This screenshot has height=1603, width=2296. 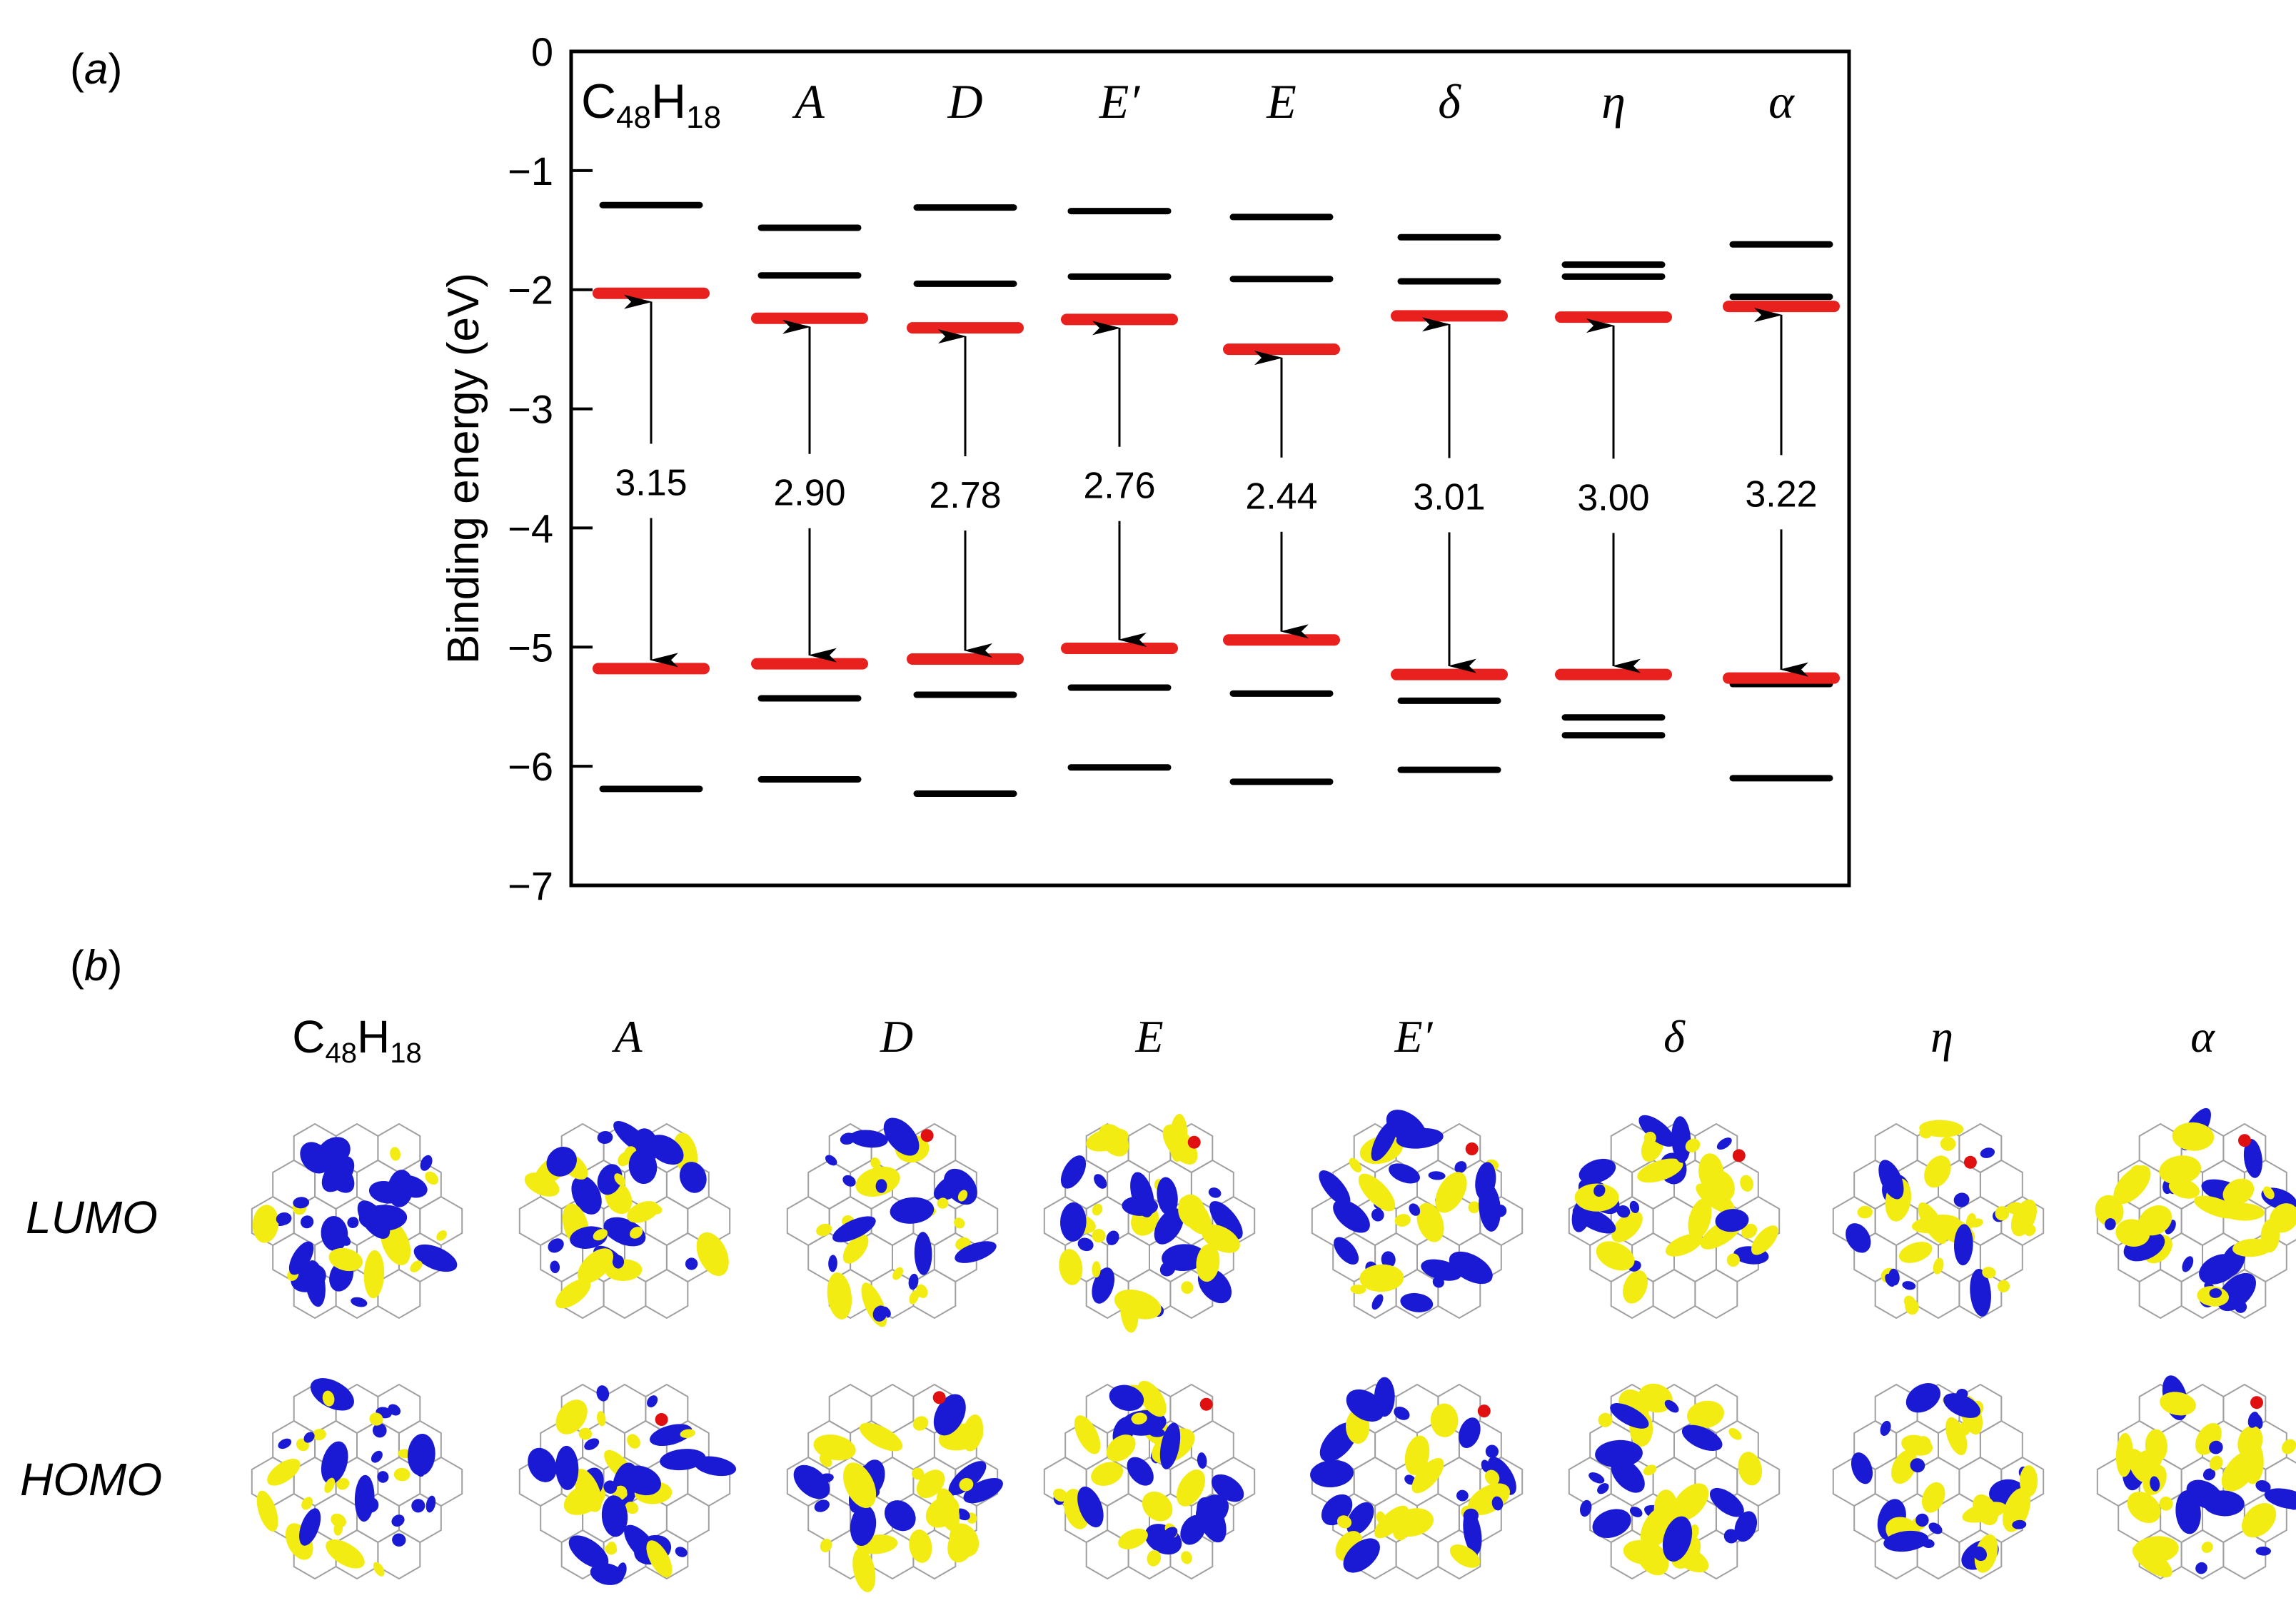 What do you see at coordinates (808, 101) in the screenshot?
I see `category-label: A` at bounding box center [808, 101].